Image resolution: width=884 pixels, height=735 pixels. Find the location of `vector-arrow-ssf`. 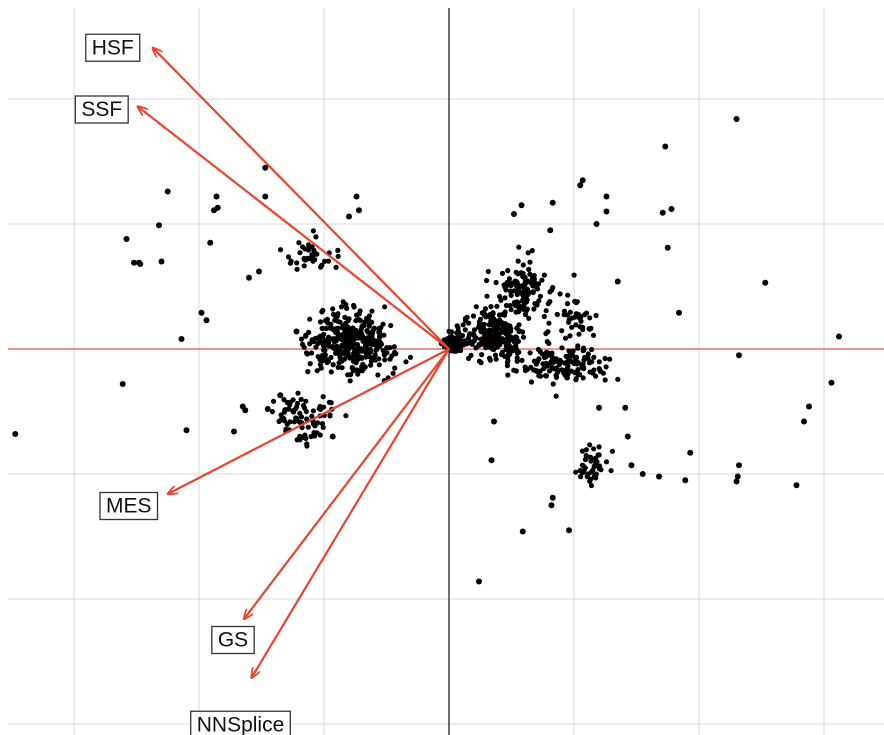

vector-arrow-ssf is located at coordinates (294, 228).